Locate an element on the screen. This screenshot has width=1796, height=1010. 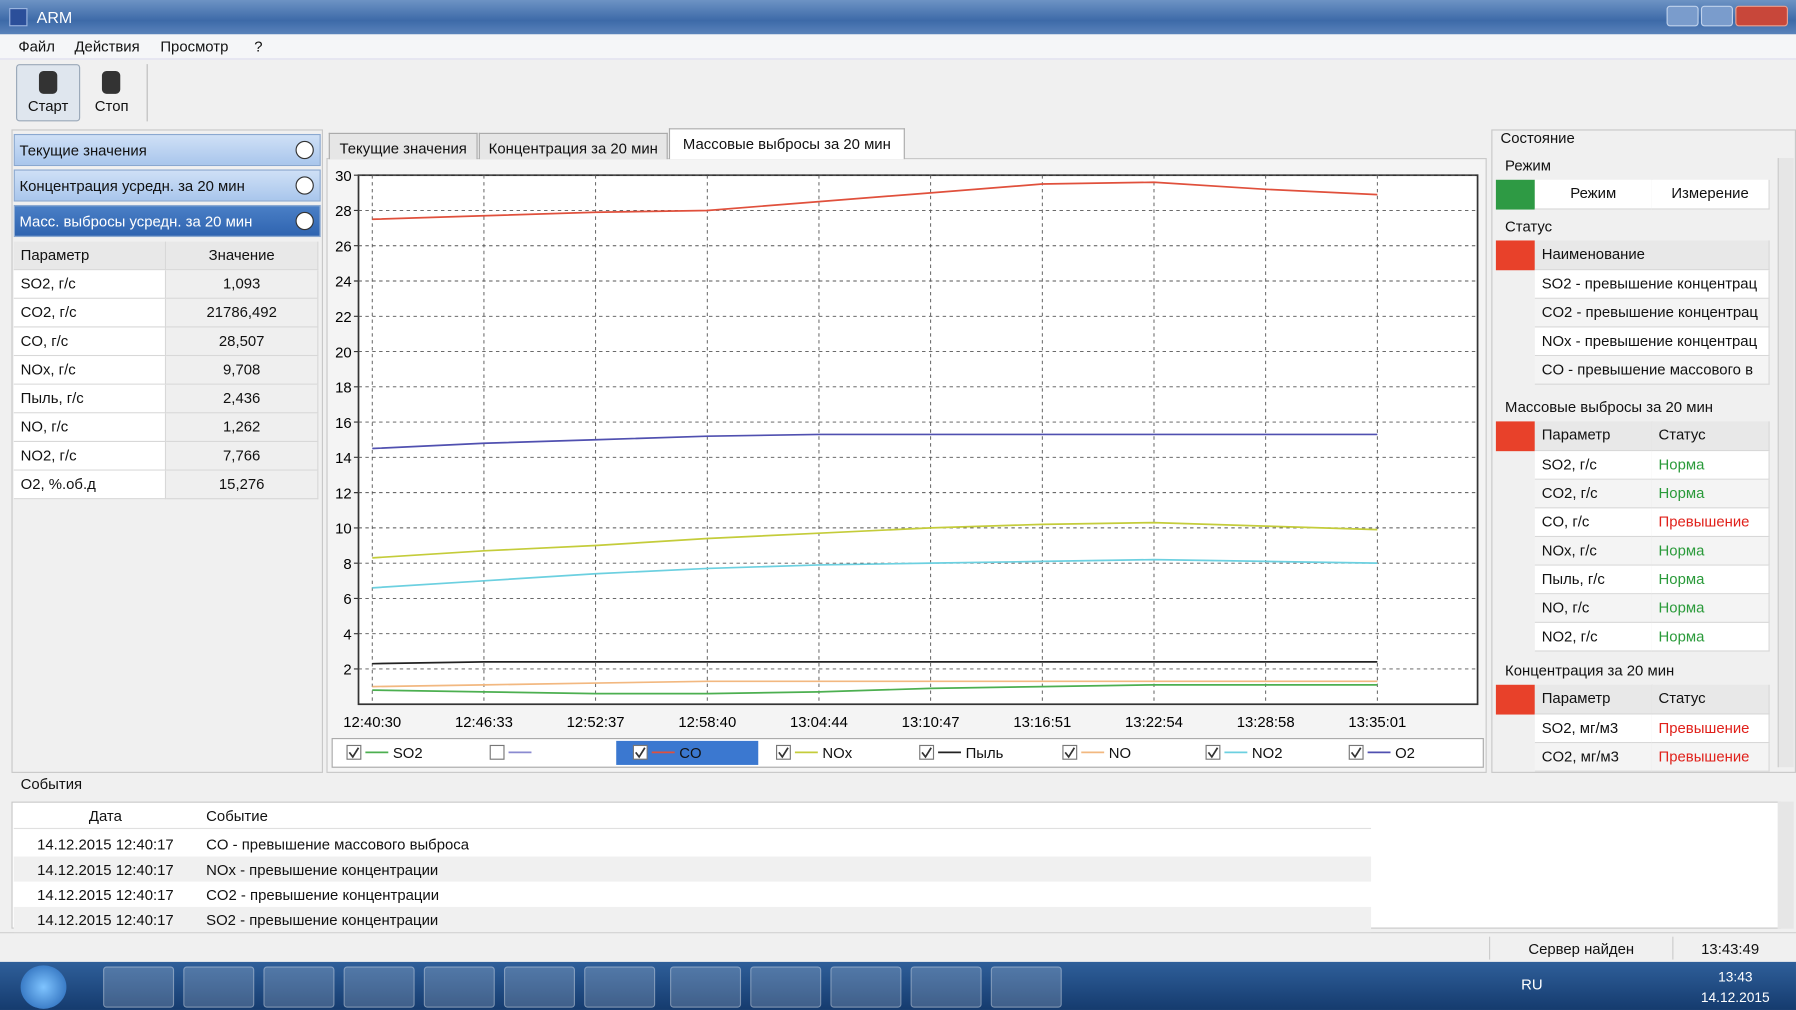
group-label: Режим is located at coordinates (1528, 165).